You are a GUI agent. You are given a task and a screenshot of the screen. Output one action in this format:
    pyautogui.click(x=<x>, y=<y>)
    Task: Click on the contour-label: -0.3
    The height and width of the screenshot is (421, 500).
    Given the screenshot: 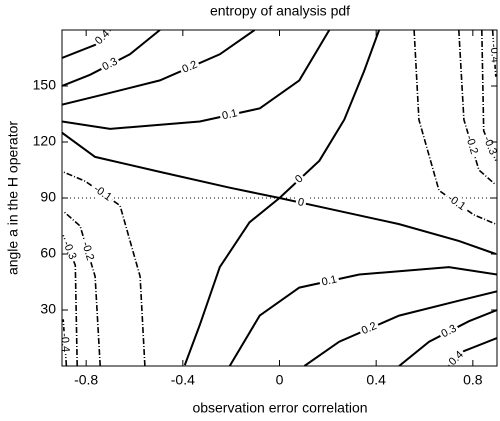 What is the action you would take?
    pyautogui.click(x=69, y=250)
    